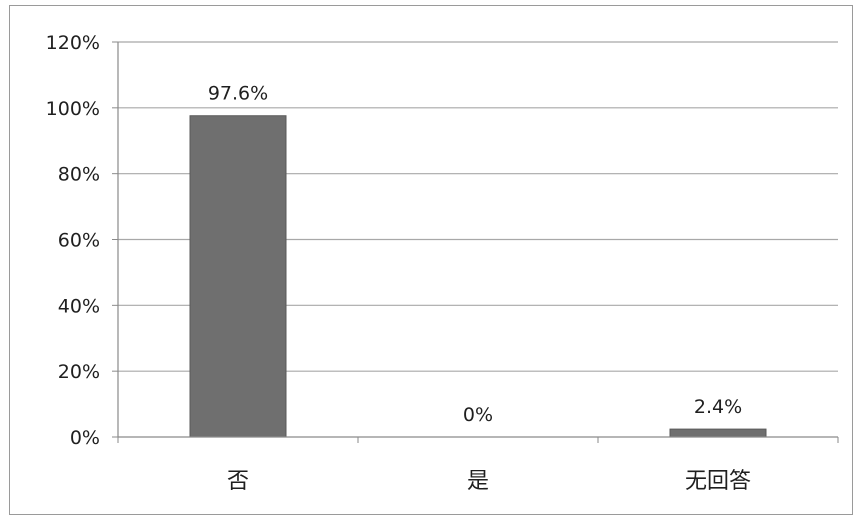  Describe the element at coordinates (79, 306) in the screenshot. I see `y-tick-label: 40%` at that location.